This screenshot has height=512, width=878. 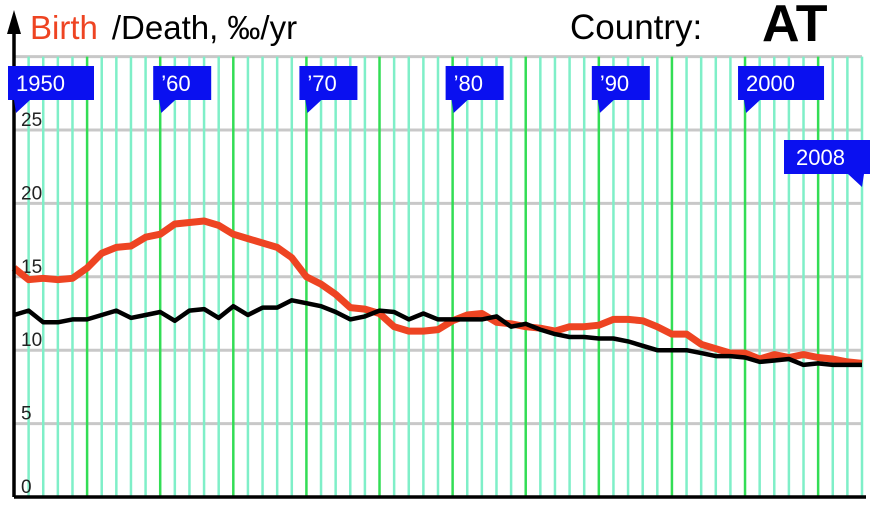 I want to click on death-rate-line, so click(x=437, y=333).